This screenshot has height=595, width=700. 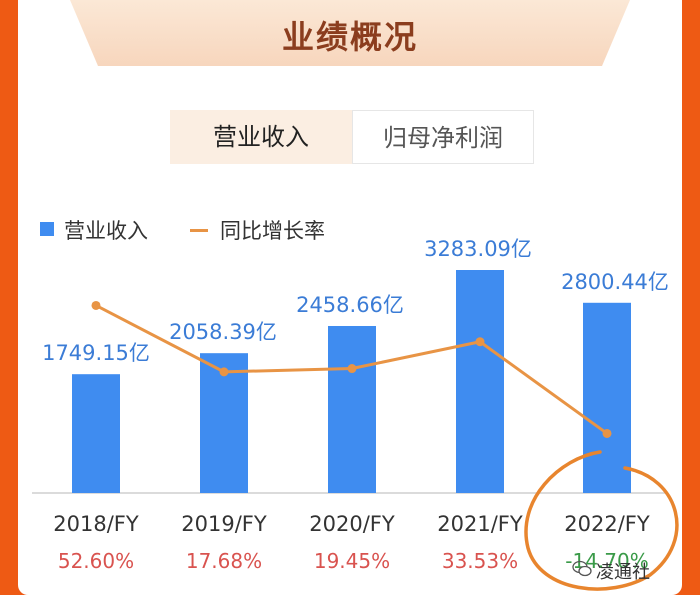 What do you see at coordinates (607, 397) in the screenshot?
I see `bar-2022-fy` at bounding box center [607, 397].